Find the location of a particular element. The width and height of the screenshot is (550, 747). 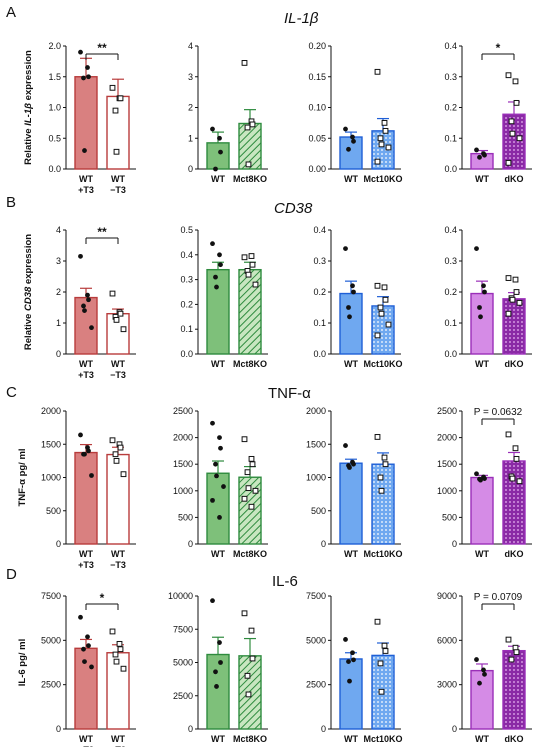

row-title-b: CD38 is located at coordinates (293, 208).